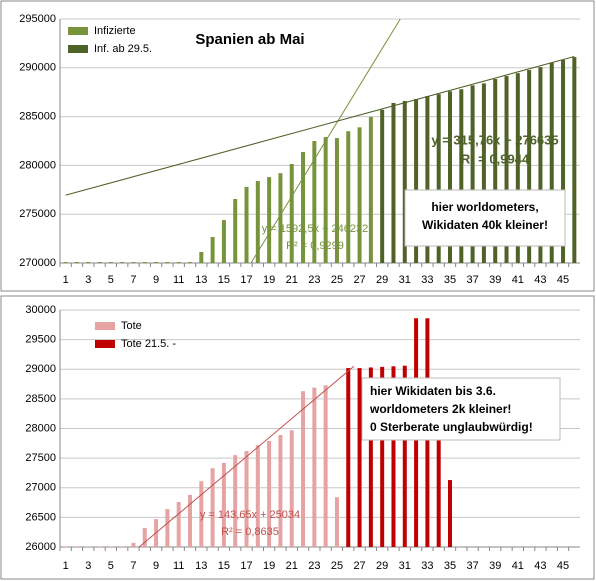  I want to click on trendline-equation: y = 315,76x + 276635, so click(494, 139).